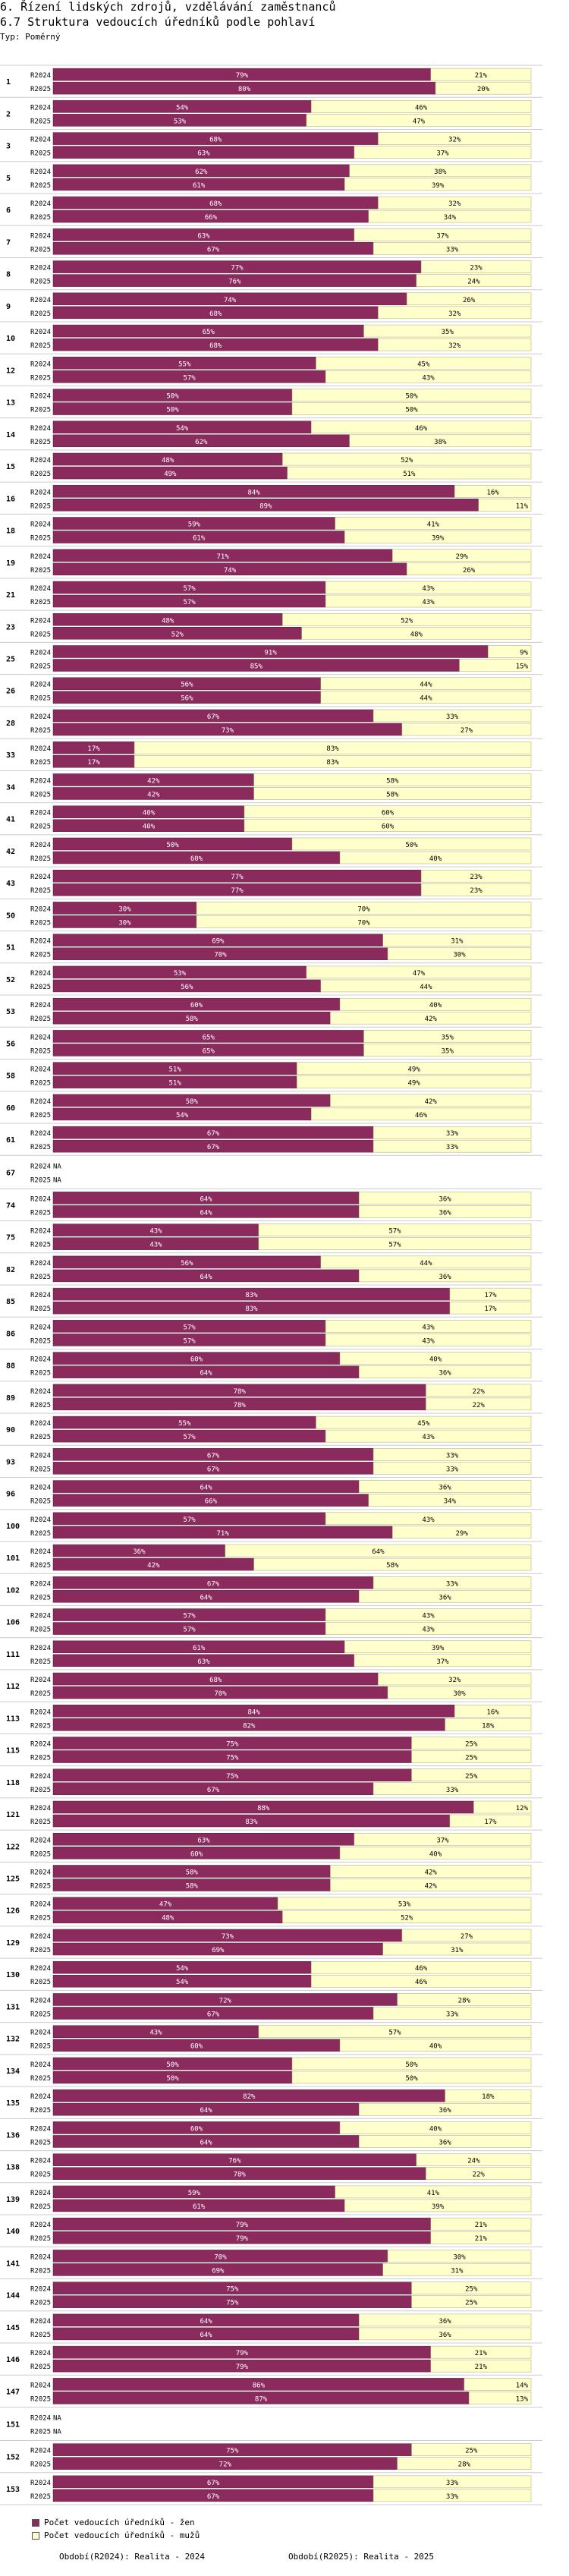  Describe the element at coordinates (419, 121) in the screenshot. I see `data-label-men: 47%` at that location.